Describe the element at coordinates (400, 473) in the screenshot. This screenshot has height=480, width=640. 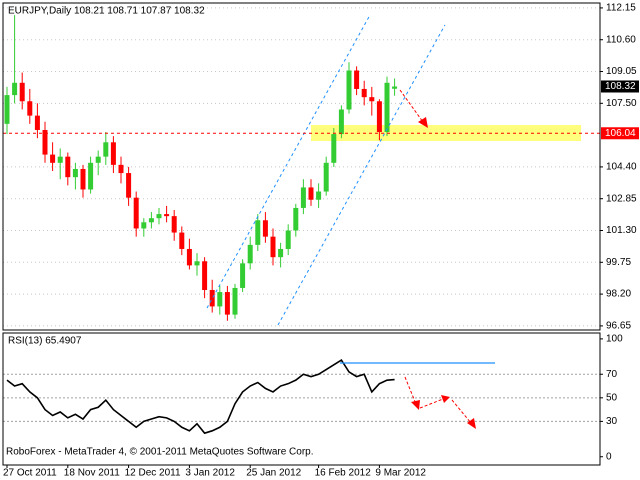
I see `x-tick-label: 9 Mar 2012` at that location.